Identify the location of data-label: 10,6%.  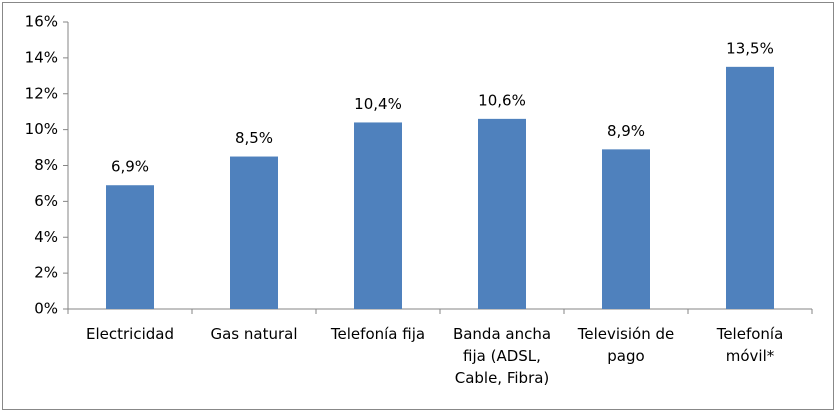
(502, 100).